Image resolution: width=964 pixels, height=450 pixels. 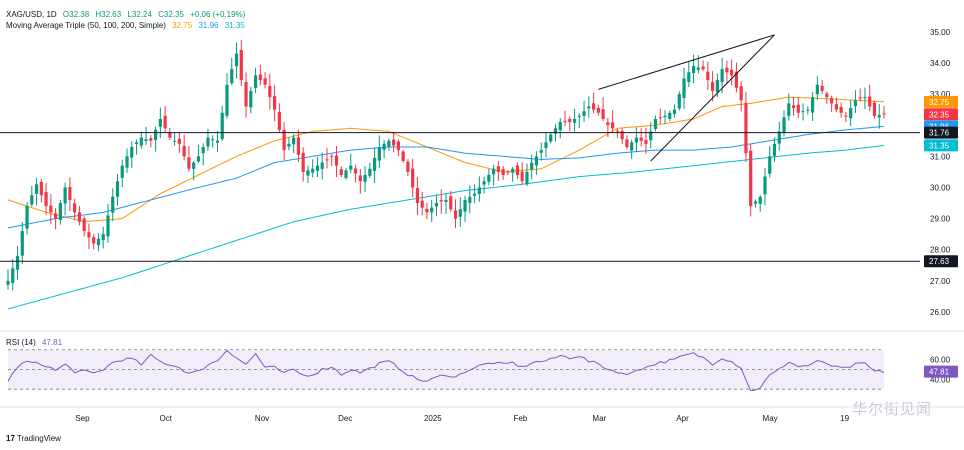 I want to click on ma200-value: 31.35, so click(x=234, y=25).